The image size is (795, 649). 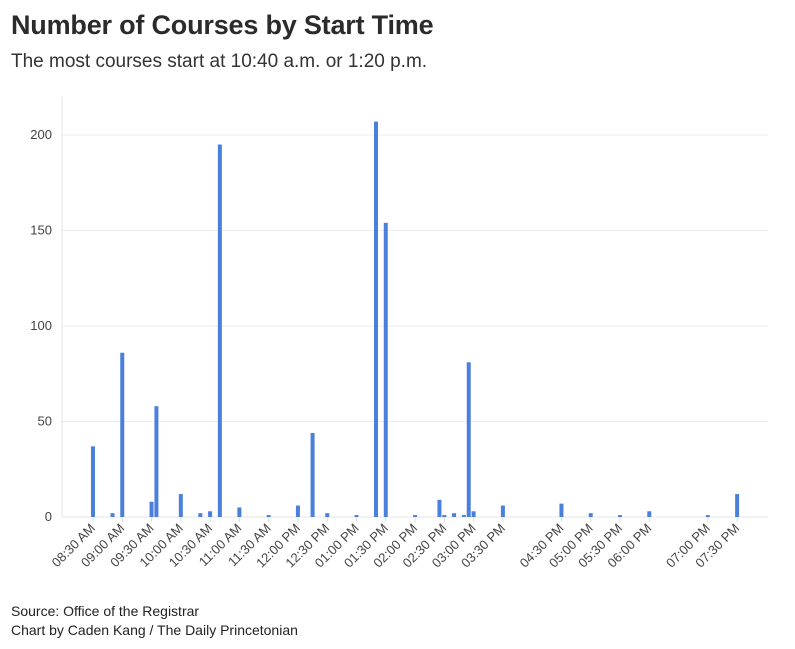 I want to click on source-note: Source: Office of the Registrar, so click(x=105, y=611).